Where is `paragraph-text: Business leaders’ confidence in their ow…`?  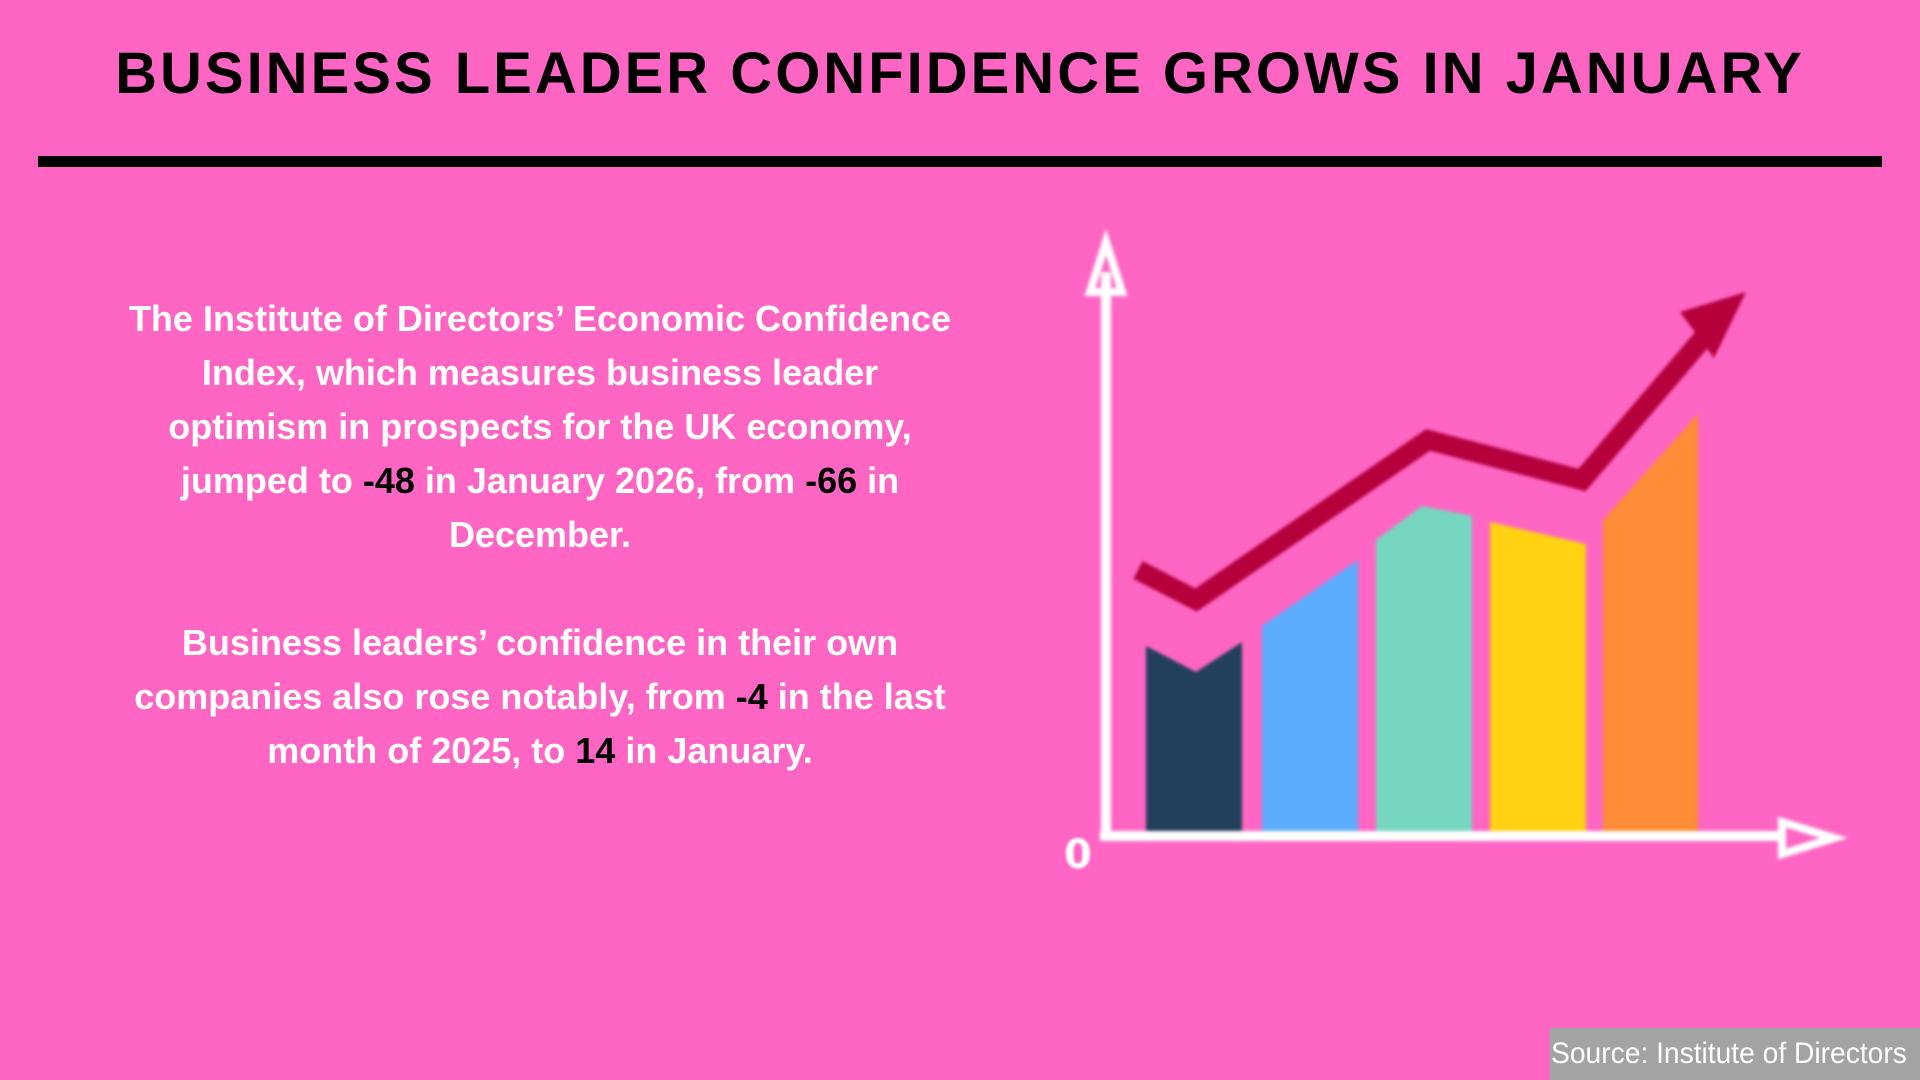
paragraph-text: Business leaders’ confidence in their ow… is located at coordinates (516, 669).